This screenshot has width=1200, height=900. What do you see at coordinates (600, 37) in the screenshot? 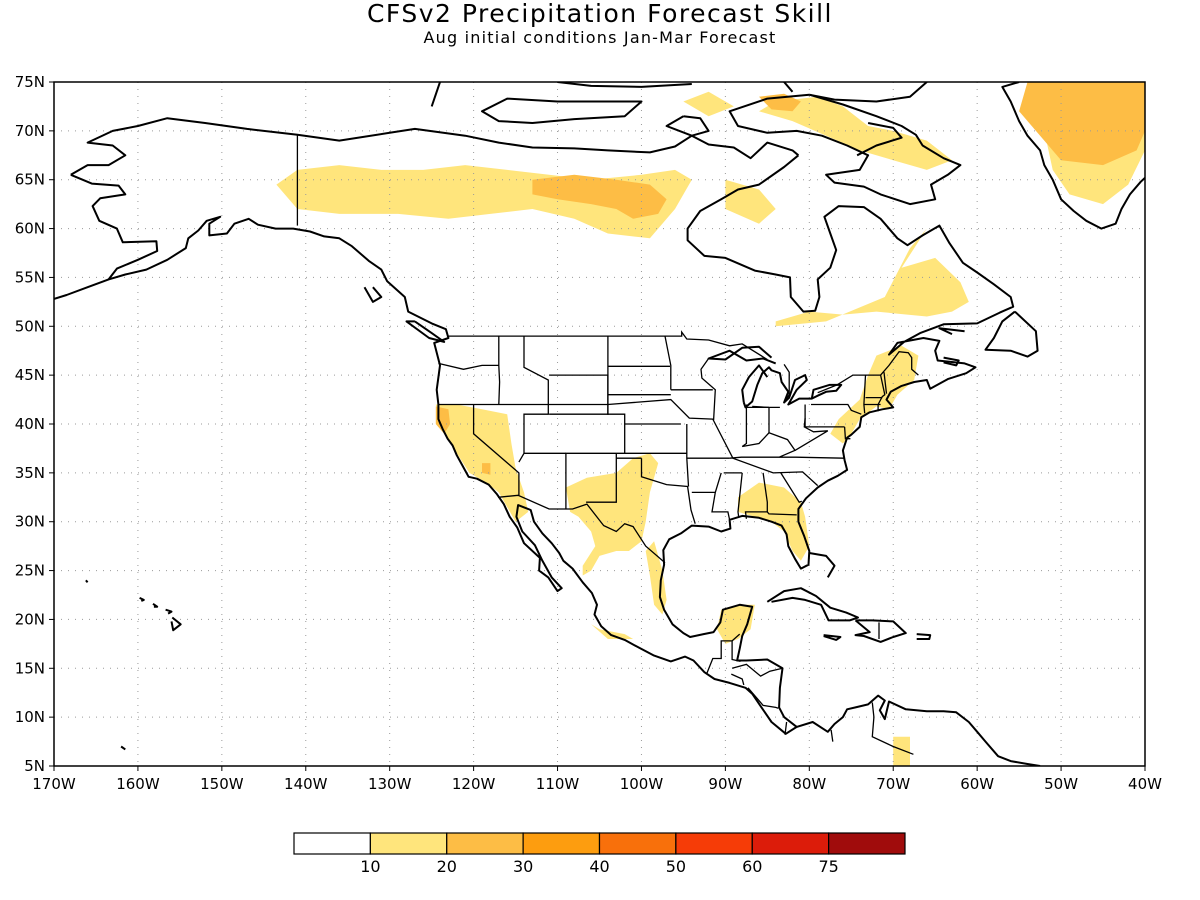
I see `chart-subtitle: Aug initial conditions Jan-Mar Forecast` at bounding box center [600, 37].